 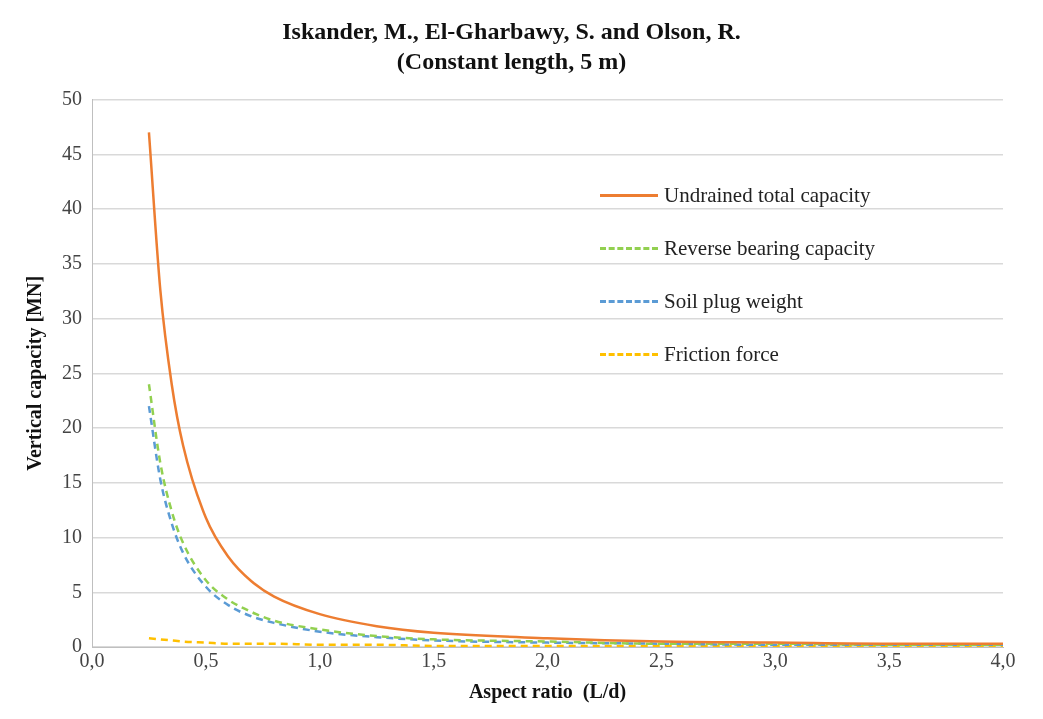 I want to click on y-tick-label: 40, so click(x=72, y=207).